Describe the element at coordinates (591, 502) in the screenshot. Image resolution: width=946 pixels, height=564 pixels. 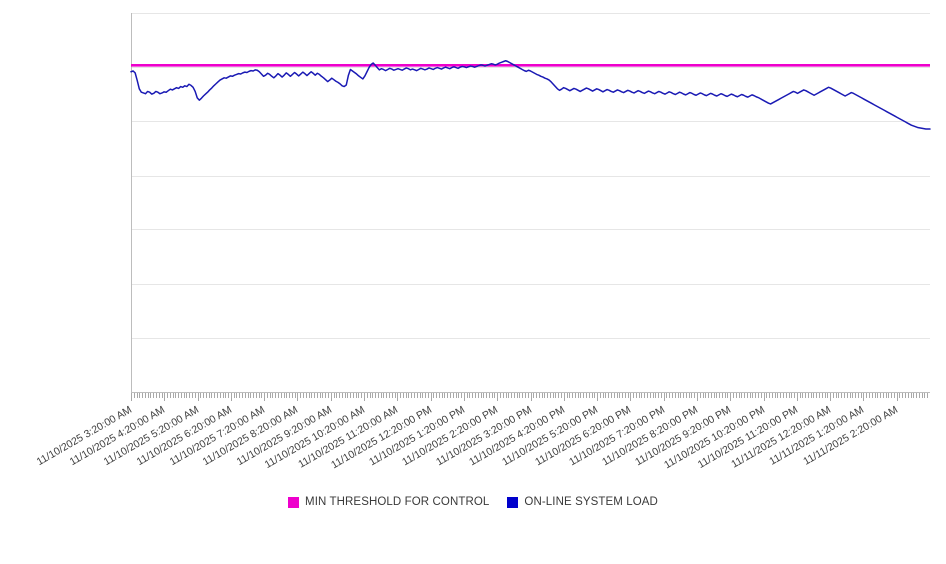
I see `legend-label: ON-LINE SYSTEM LOAD` at that location.